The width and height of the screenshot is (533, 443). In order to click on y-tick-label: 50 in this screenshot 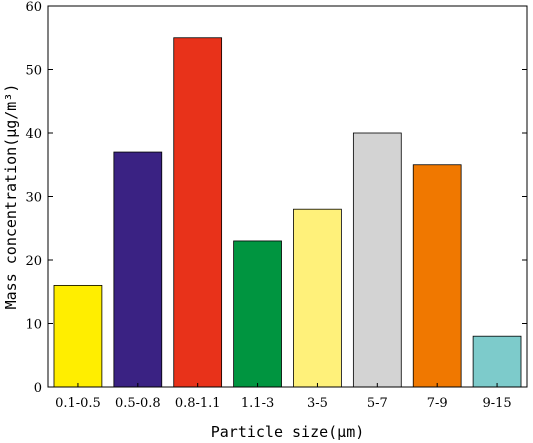, I will do `click(33, 71)`.